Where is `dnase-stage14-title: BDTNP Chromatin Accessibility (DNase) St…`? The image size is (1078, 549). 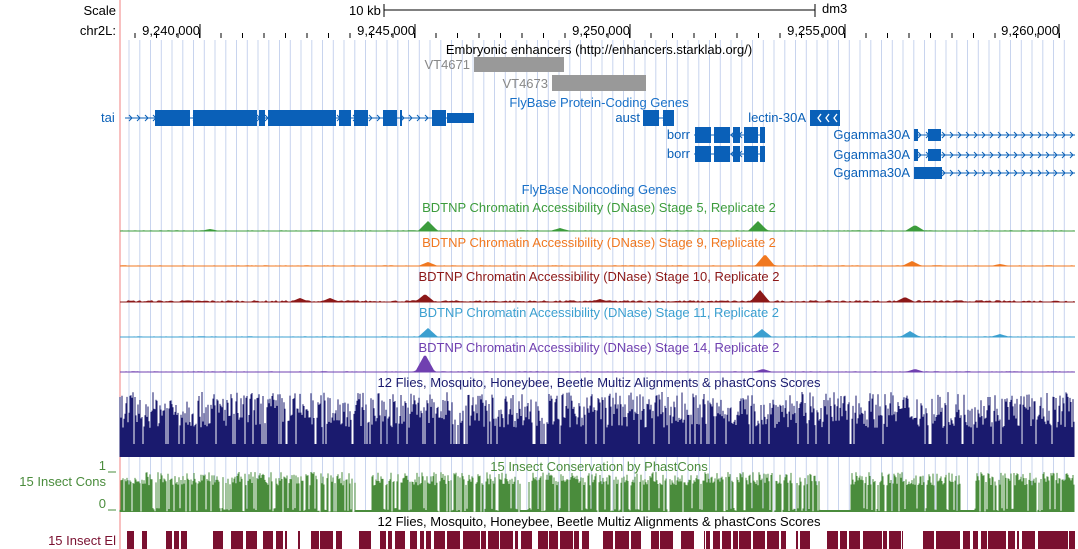
dnase-stage14-title: BDTNP Chromatin Accessibility (DNase) St… is located at coordinates (599, 347).